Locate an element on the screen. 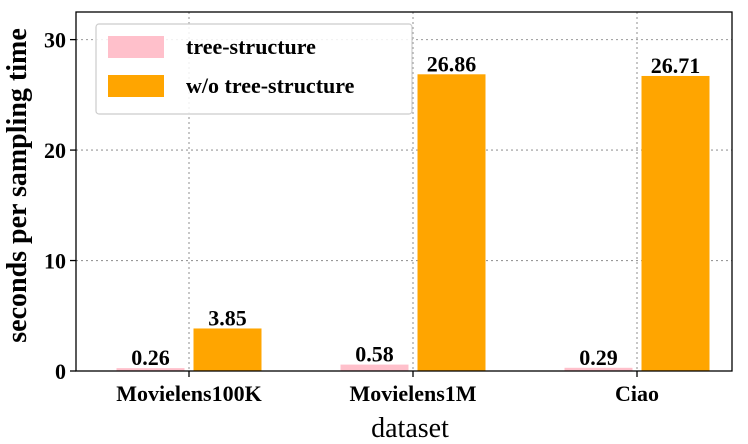  bar-value-label: 0.29 is located at coordinates (598, 357).